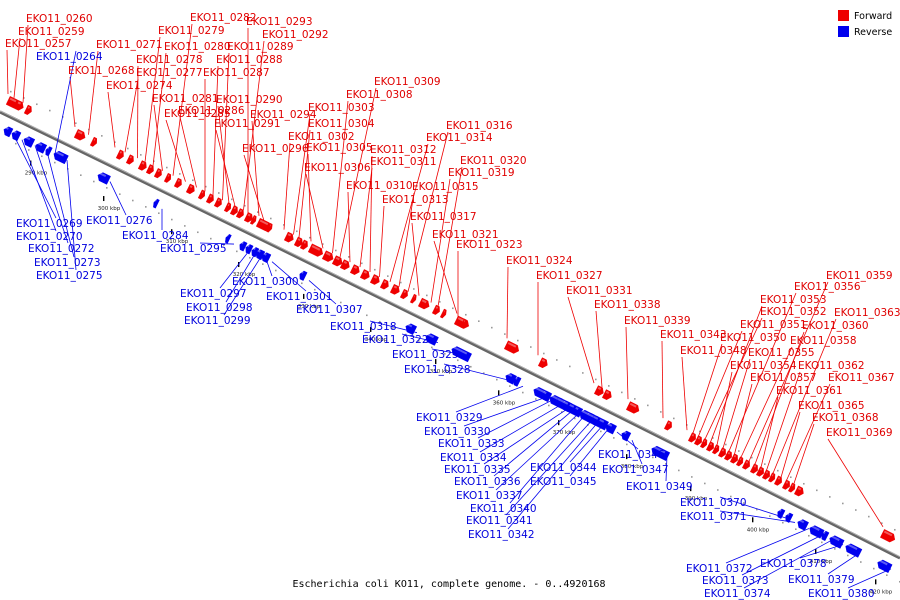 The image size is (900, 600). I want to click on reverse-gene-label: EKO11_0276, so click(119, 221).